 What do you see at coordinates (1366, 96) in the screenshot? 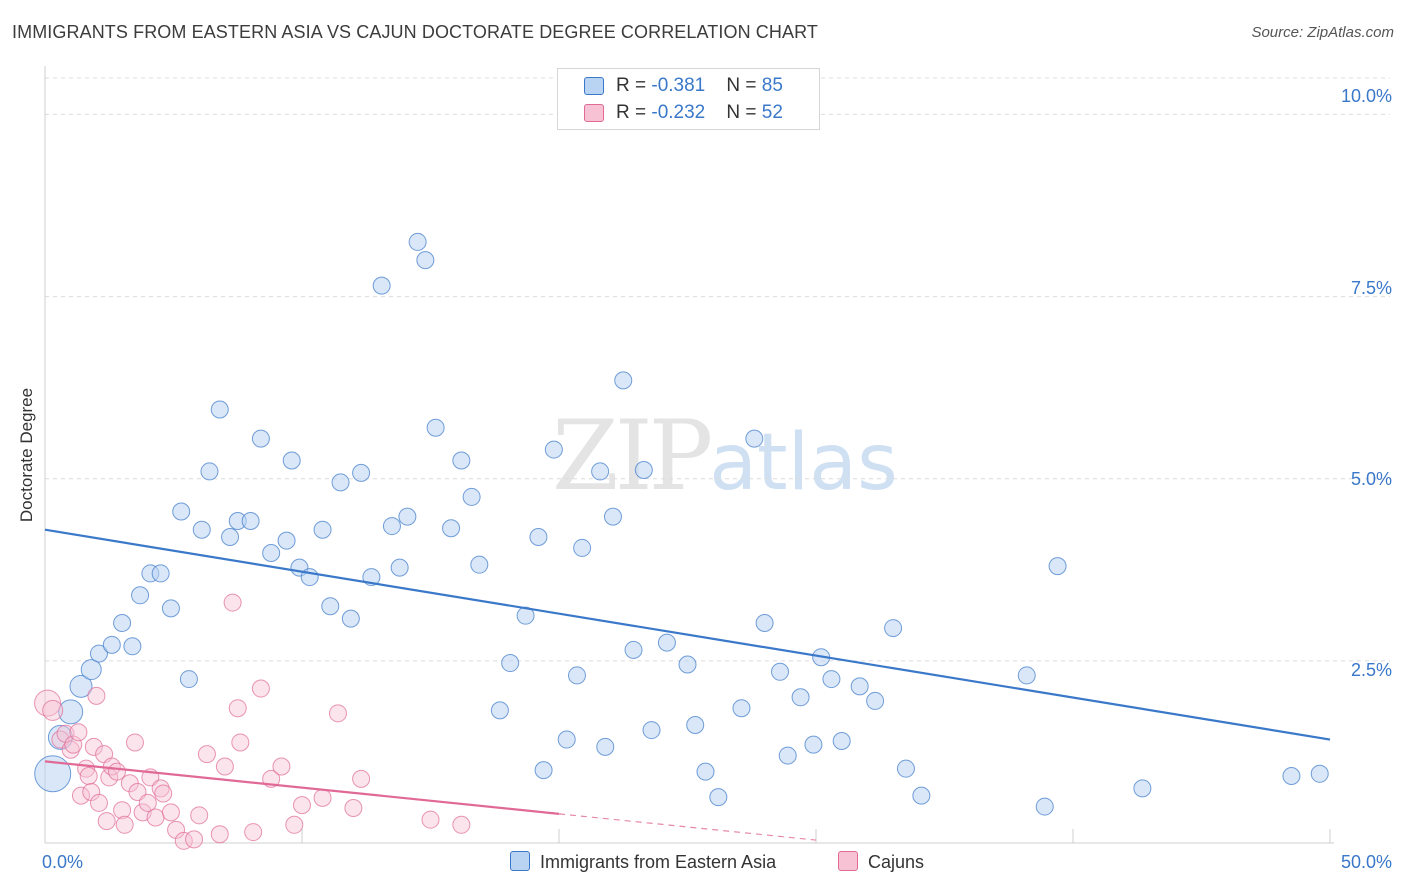
I see `y-tick-label: 10.0%` at bounding box center [1366, 96].